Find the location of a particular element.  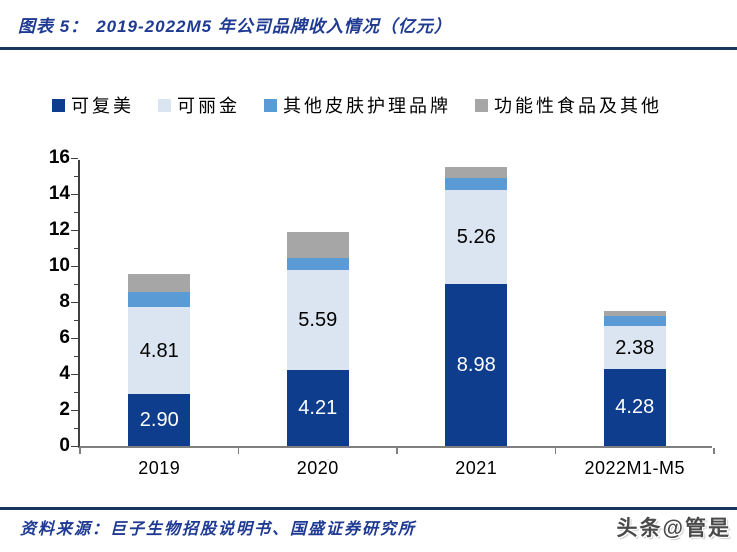

y-axis-label: 12 is located at coordinates (59, 229).